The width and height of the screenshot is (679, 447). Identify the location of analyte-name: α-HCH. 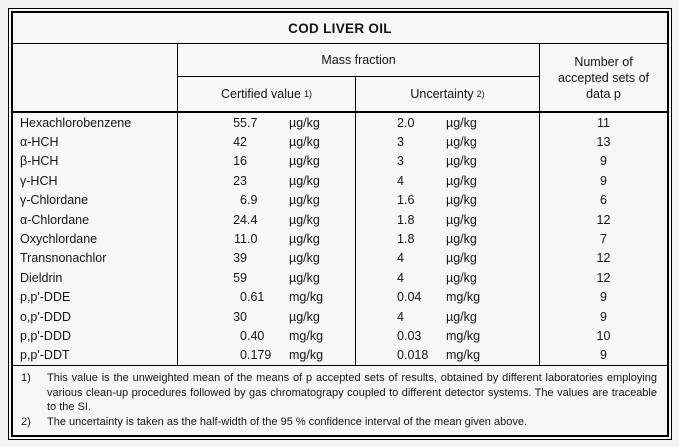
(95, 142).